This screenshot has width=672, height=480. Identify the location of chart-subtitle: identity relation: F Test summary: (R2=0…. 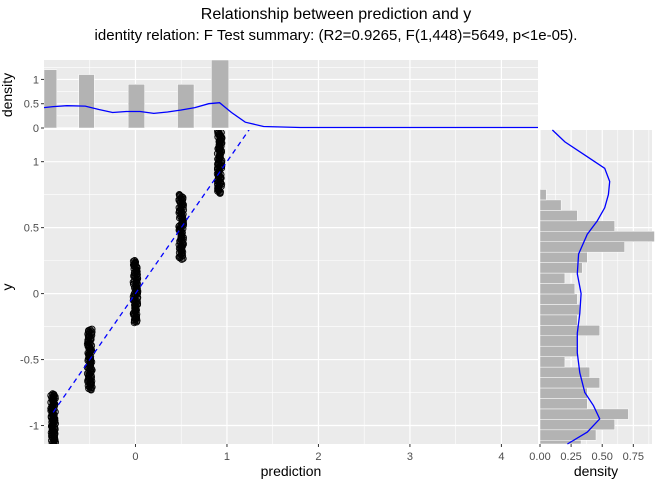
(336, 35).